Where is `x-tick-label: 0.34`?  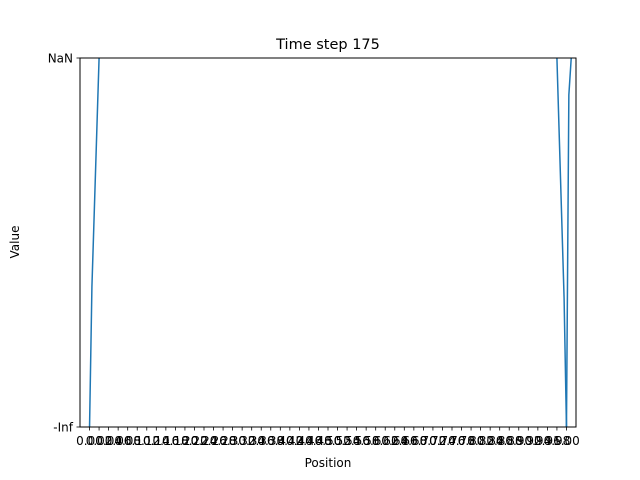 x-tick-label: 0.34 is located at coordinates (251, 441).